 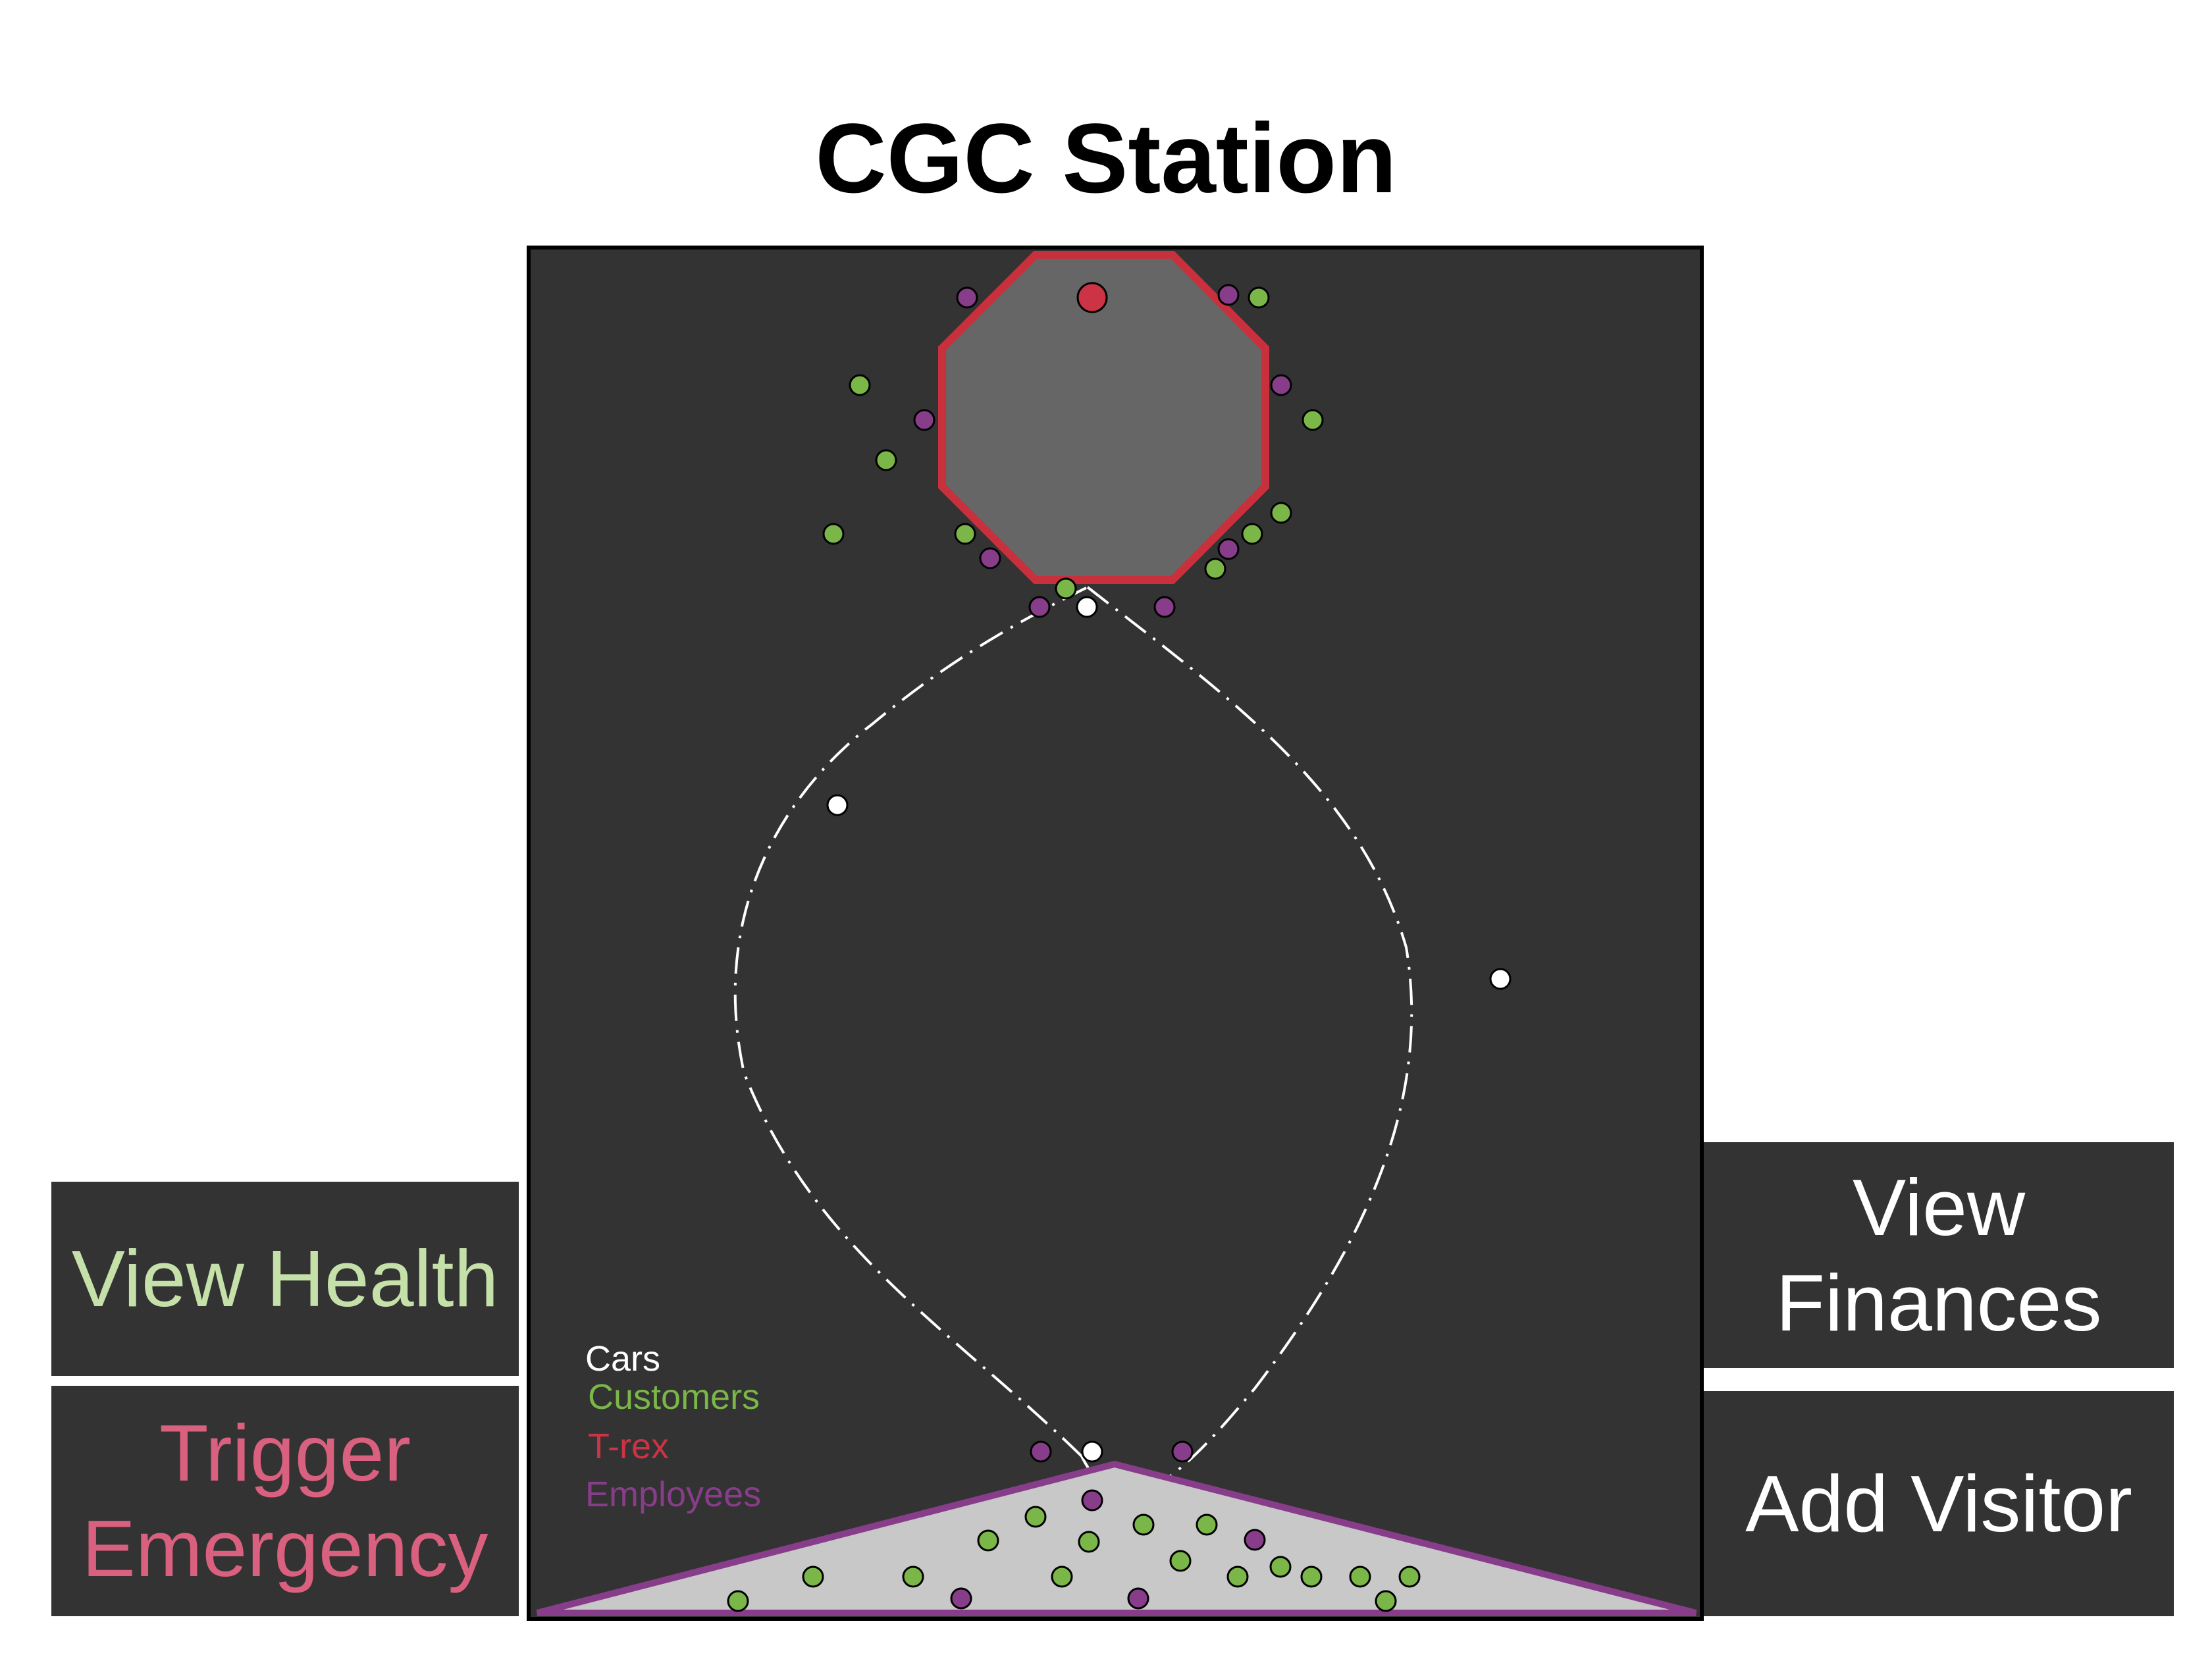 What do you see at coordinates (623, 1359) in the screenshot?
I see `legend-cars: Cars` at bounding box center [623, 1359].